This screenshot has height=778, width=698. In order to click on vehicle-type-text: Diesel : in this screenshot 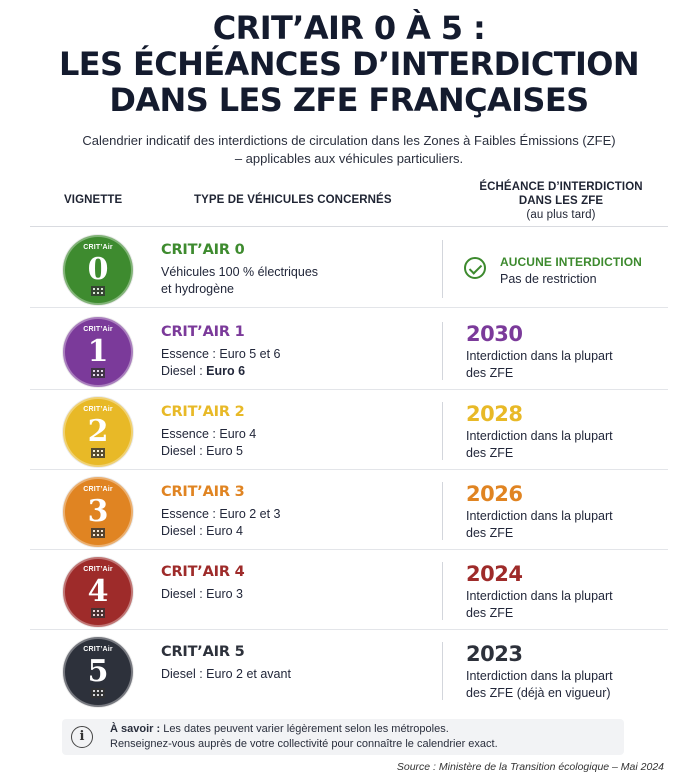, I will do `click(184, 371)`.